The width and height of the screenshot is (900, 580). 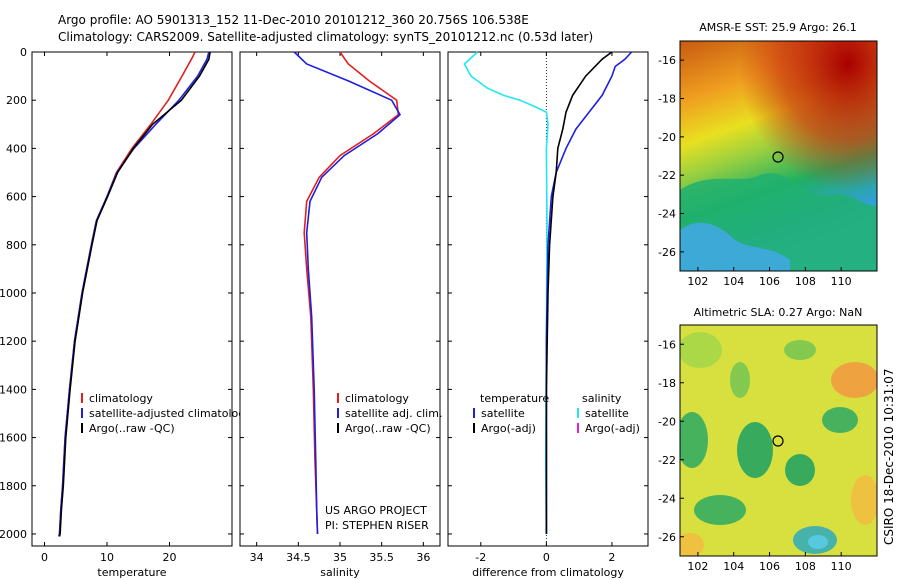 I want to click on x-tick-label: 34.5, so click(x=298, y=557).